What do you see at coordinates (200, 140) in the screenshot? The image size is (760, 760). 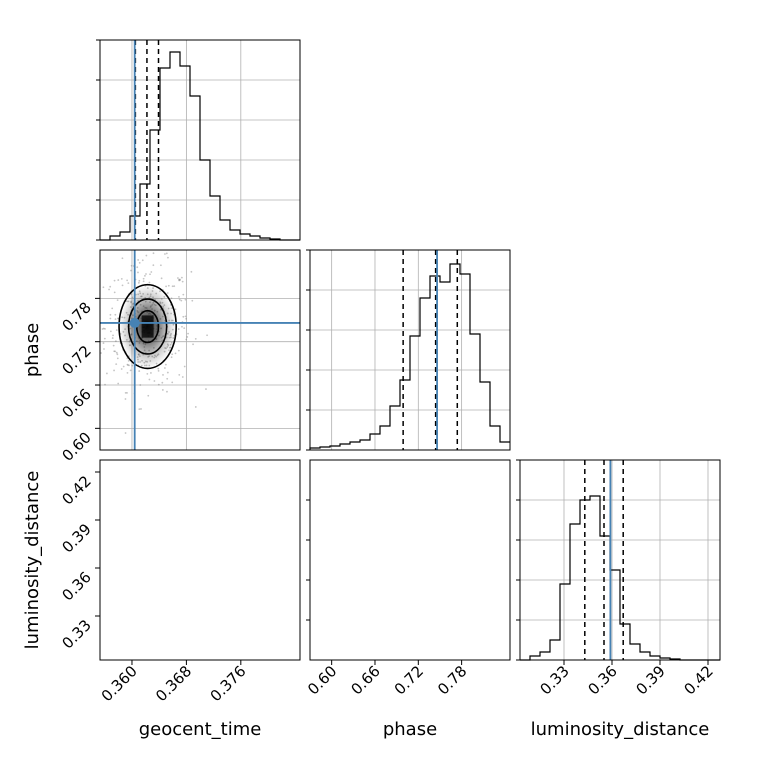 I see `frame-hist-geocent-time` at bounding box center [200, 140].